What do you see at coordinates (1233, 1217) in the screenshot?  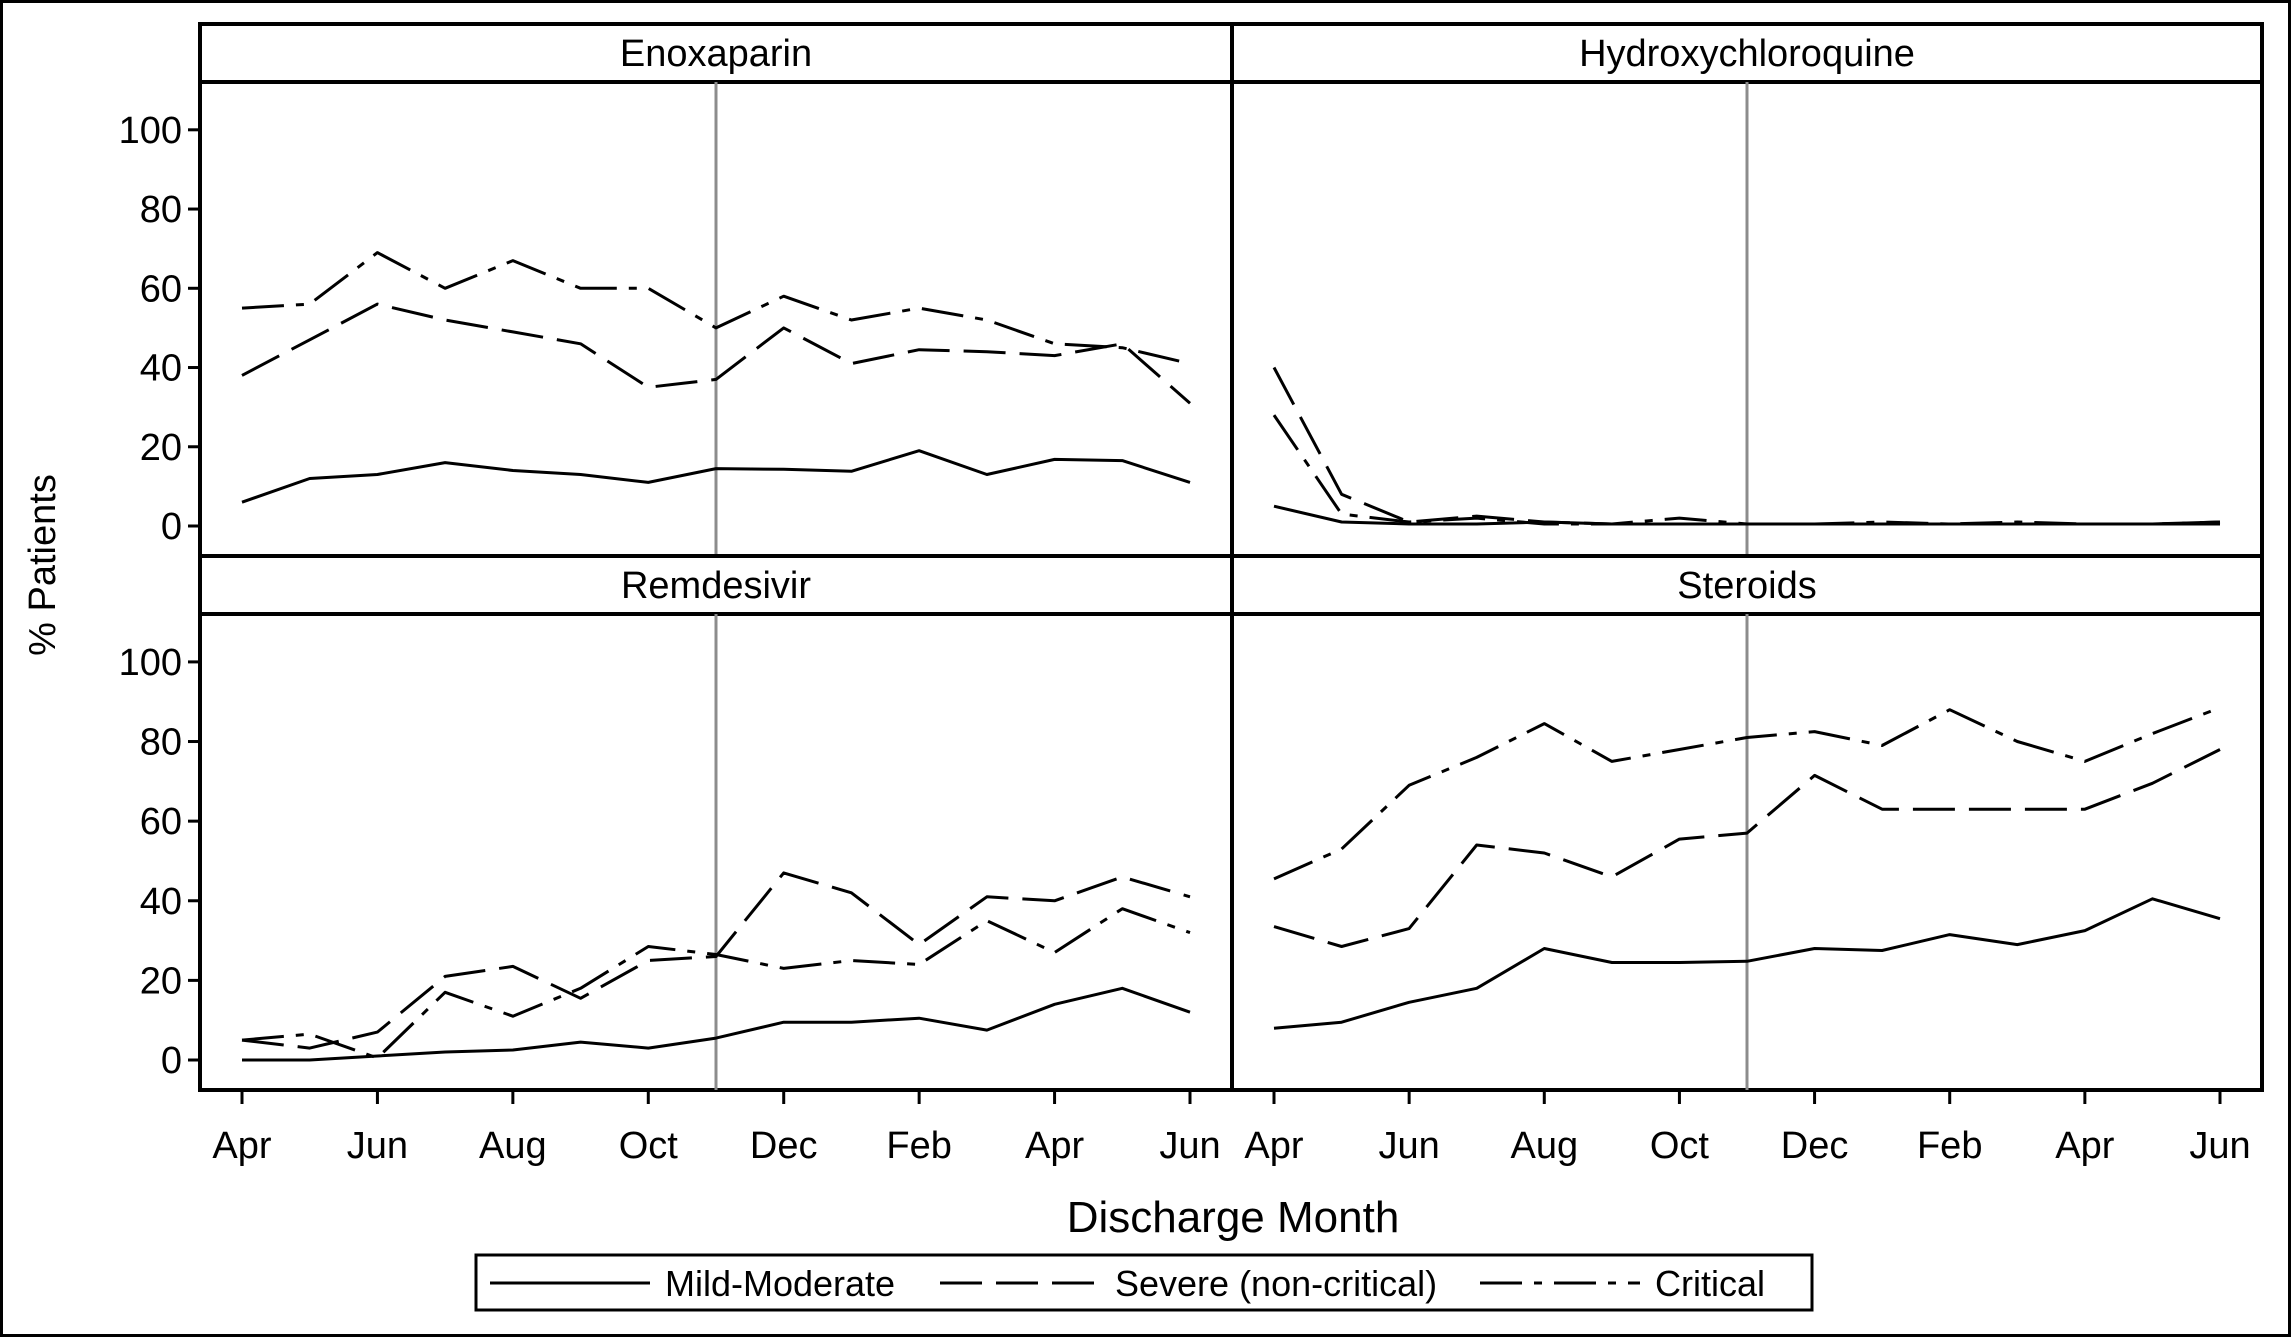 I see `x-axis-label: Discharge Month` at bounding box center [1233, 1217].